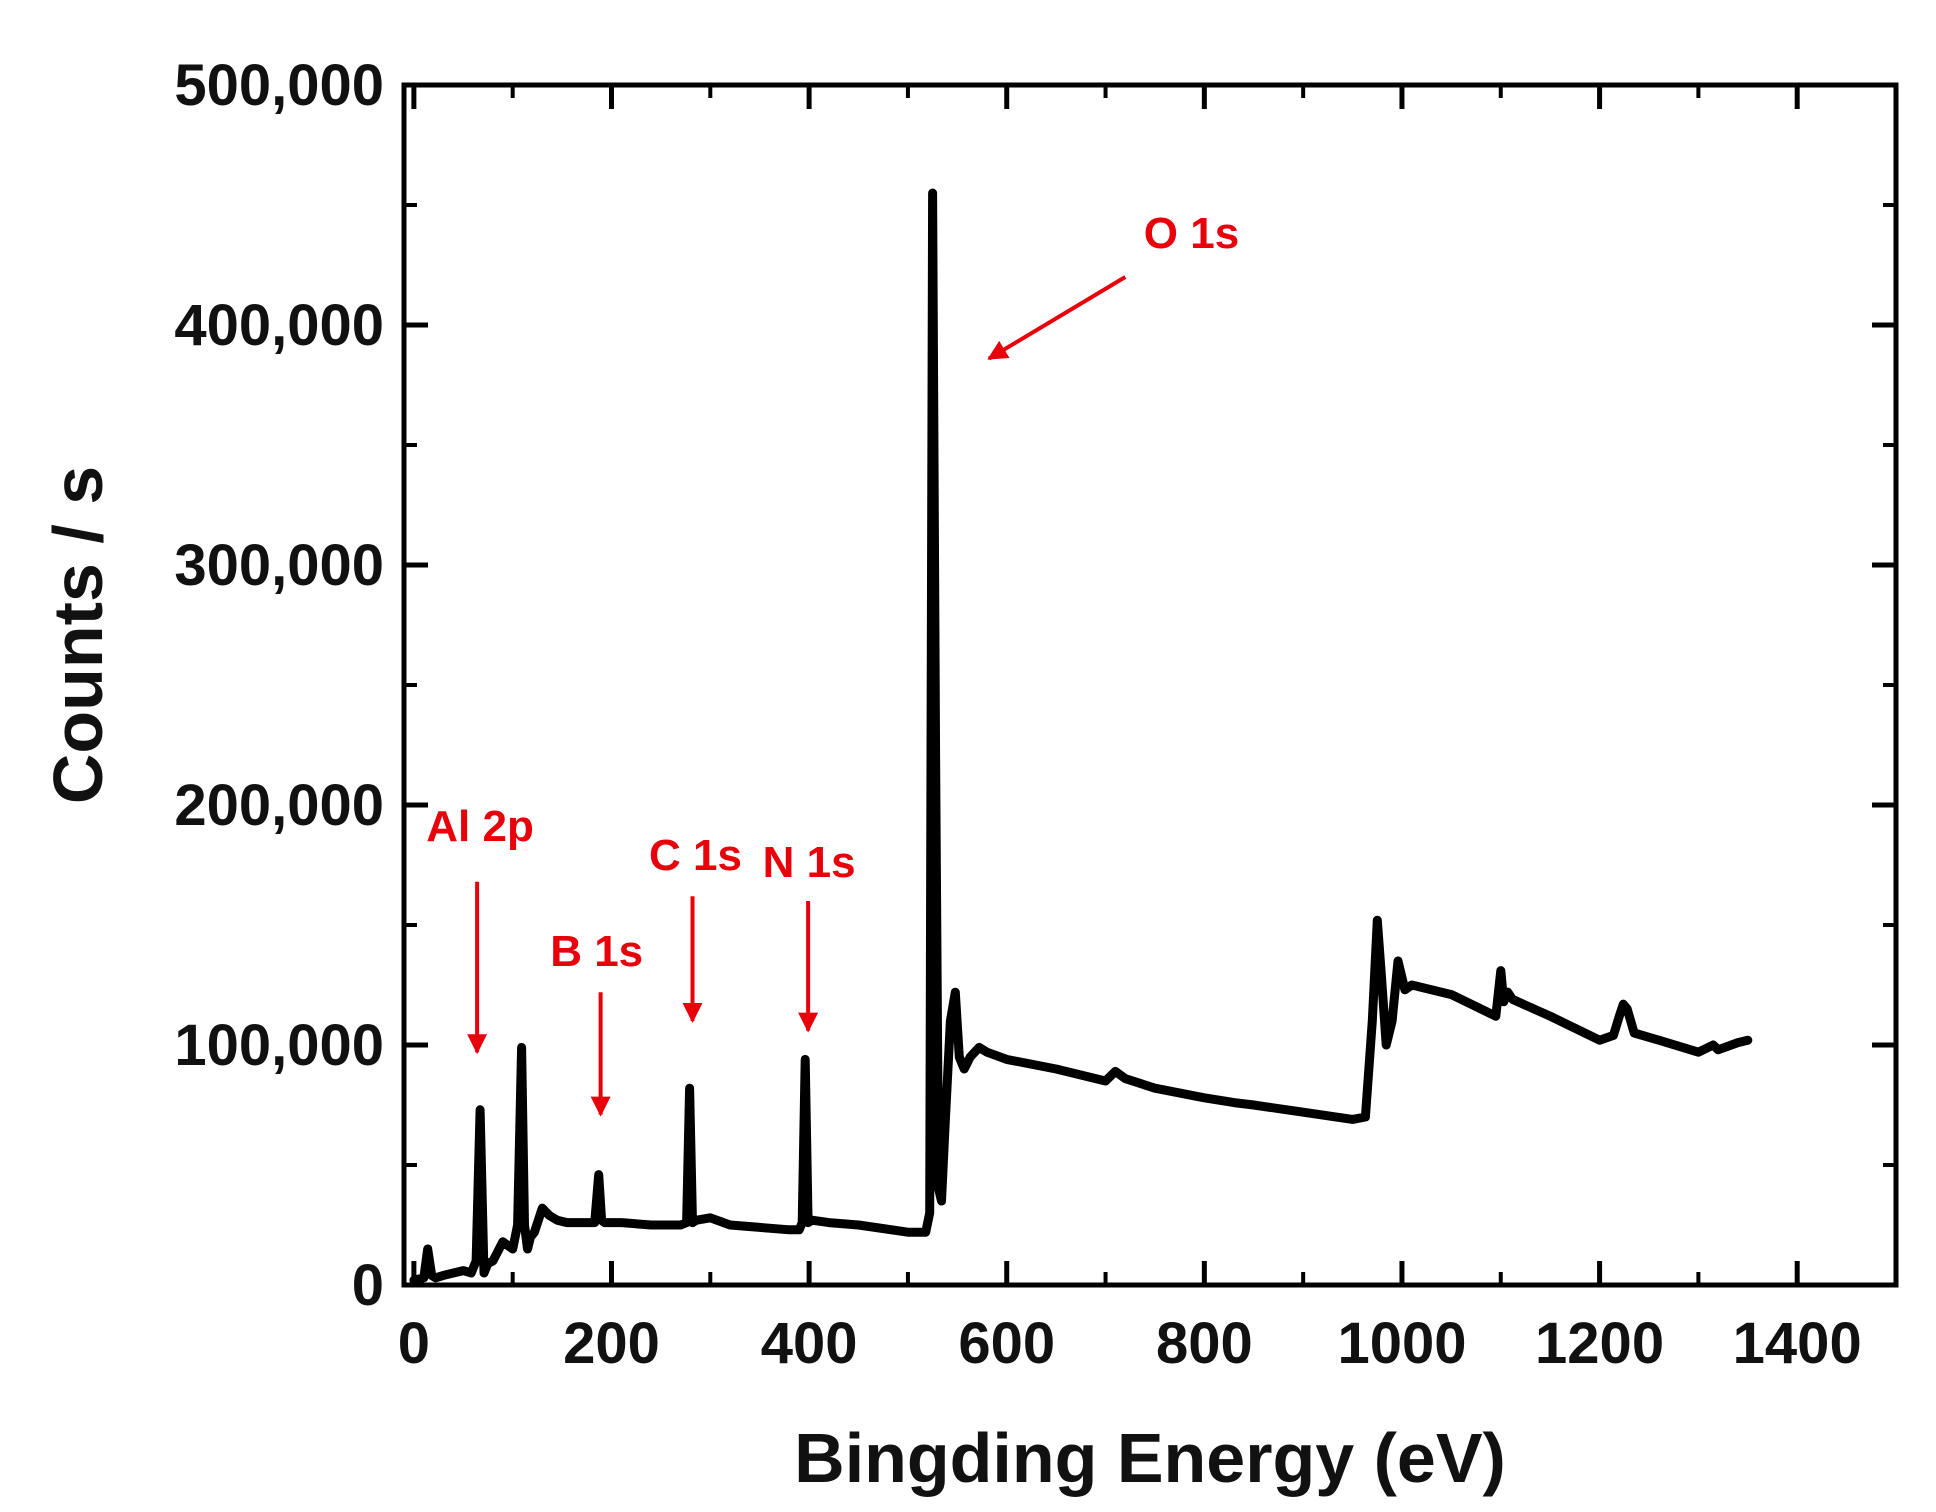 The width and height of the screenshot is (1936, 1512). What do you see at coordinates (279, 1045) in the screenshot?
I see `y-tick-label-1: 100,000` at bounding box center [279, 1045].